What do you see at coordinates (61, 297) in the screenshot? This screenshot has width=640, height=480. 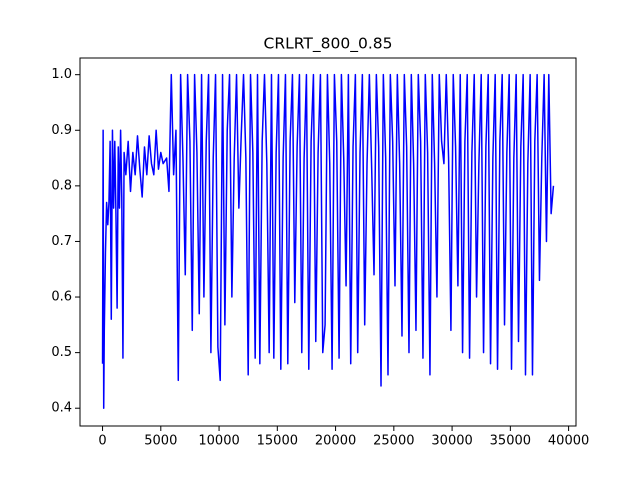 I see `y-tick-label: 0.6` at bounding box center [61, 297].